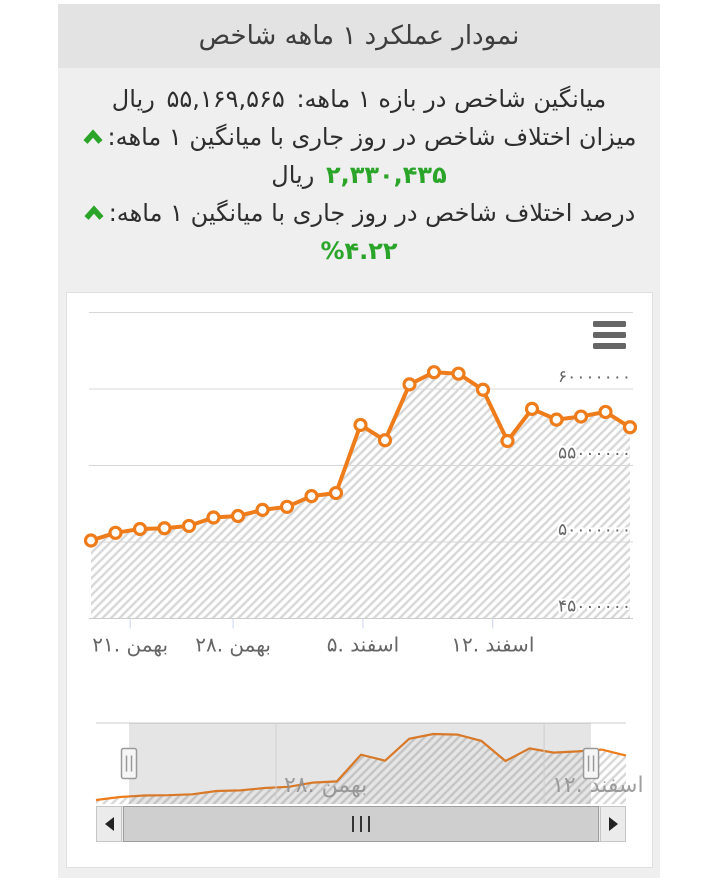 This screenshot has height=884, width=720. I want to click on chart-menu-button, so click(609, 335).